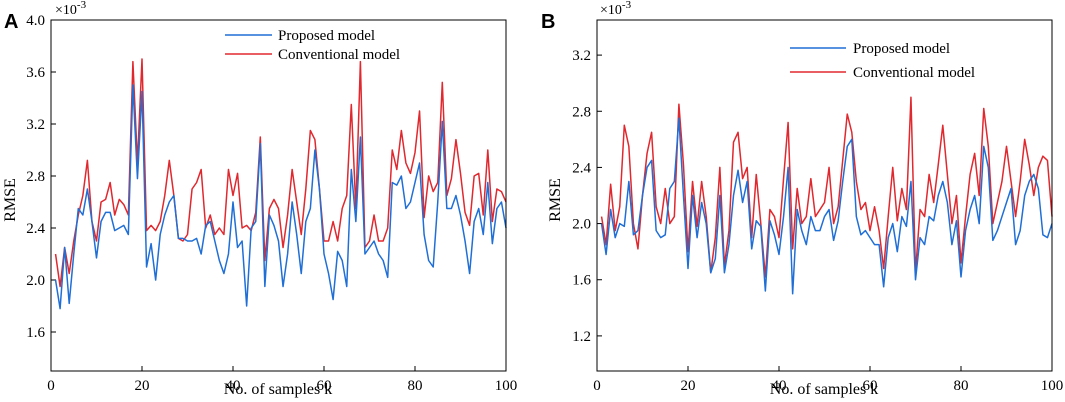 Image resolution: width=1065 pixels, height=402 pixels. Describe the element at coordinates (282, 380) in the screenshot. I see `x-ticks-a: 0 20 40 60 80 100` at that location.